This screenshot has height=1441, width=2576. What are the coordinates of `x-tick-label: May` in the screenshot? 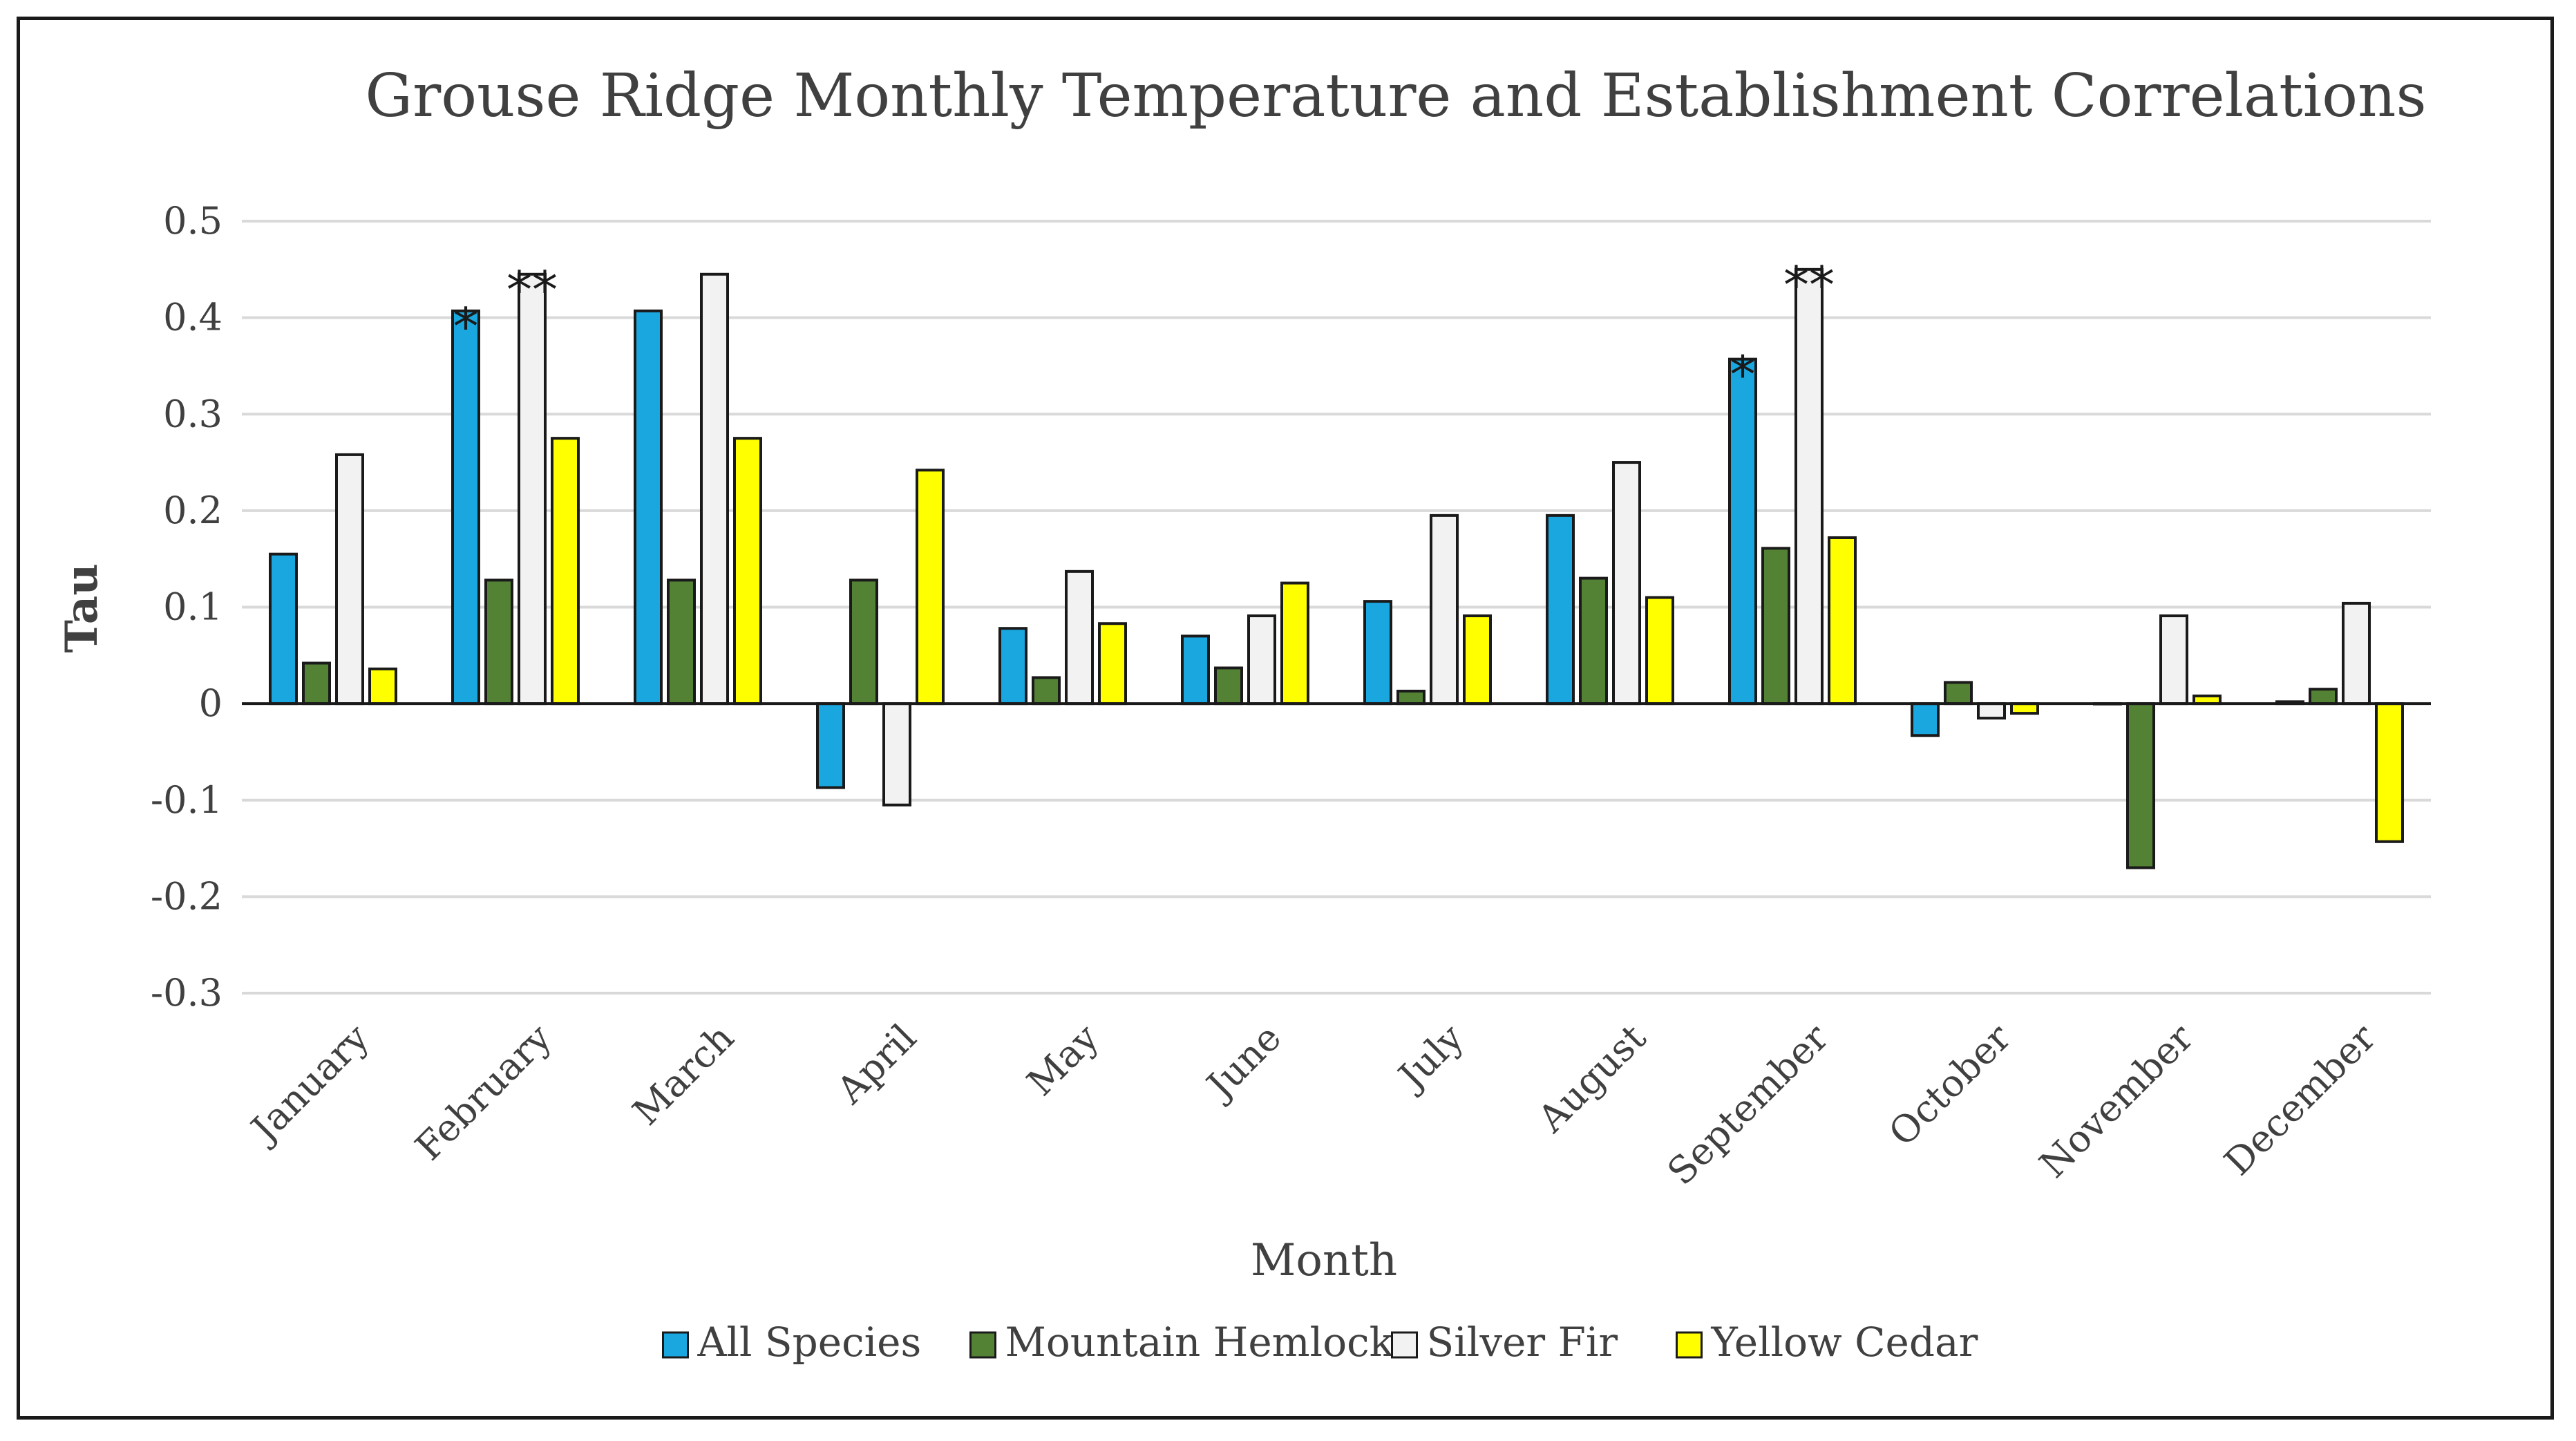 It's located at (1063, 1059).